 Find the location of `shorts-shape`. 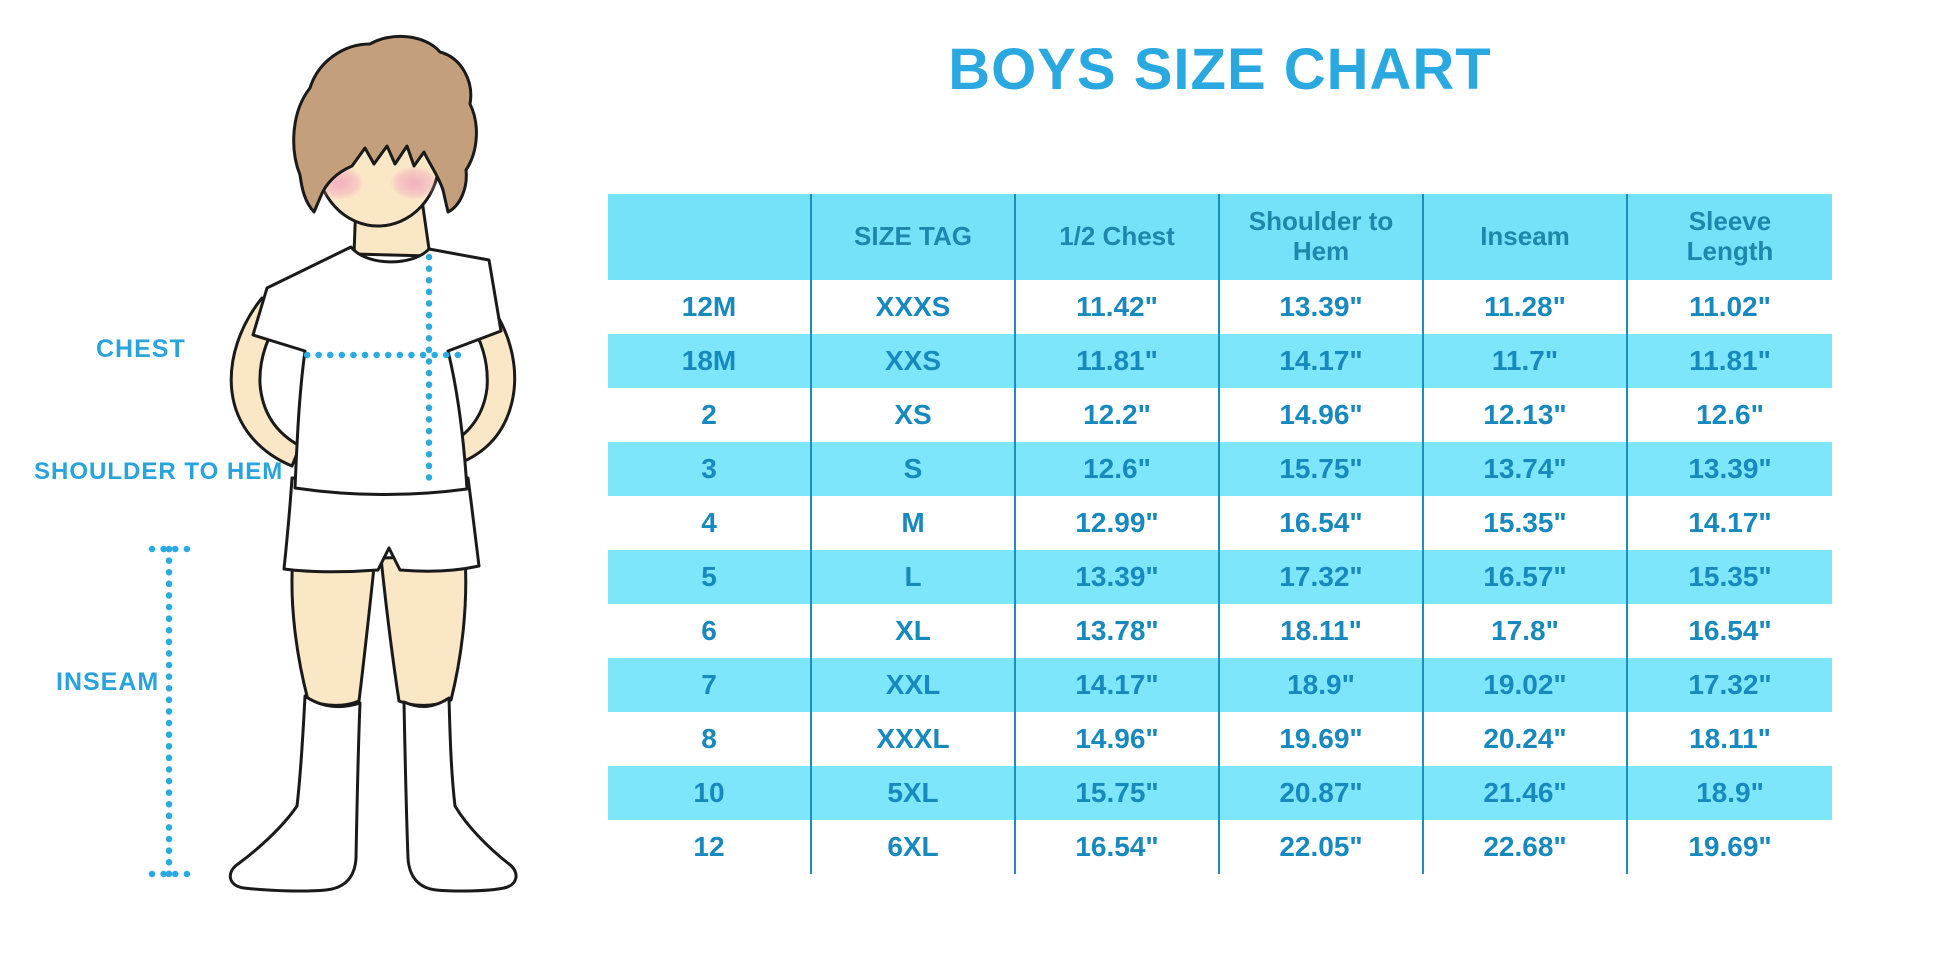

shorts-shape is located at coordinates (381, 525).